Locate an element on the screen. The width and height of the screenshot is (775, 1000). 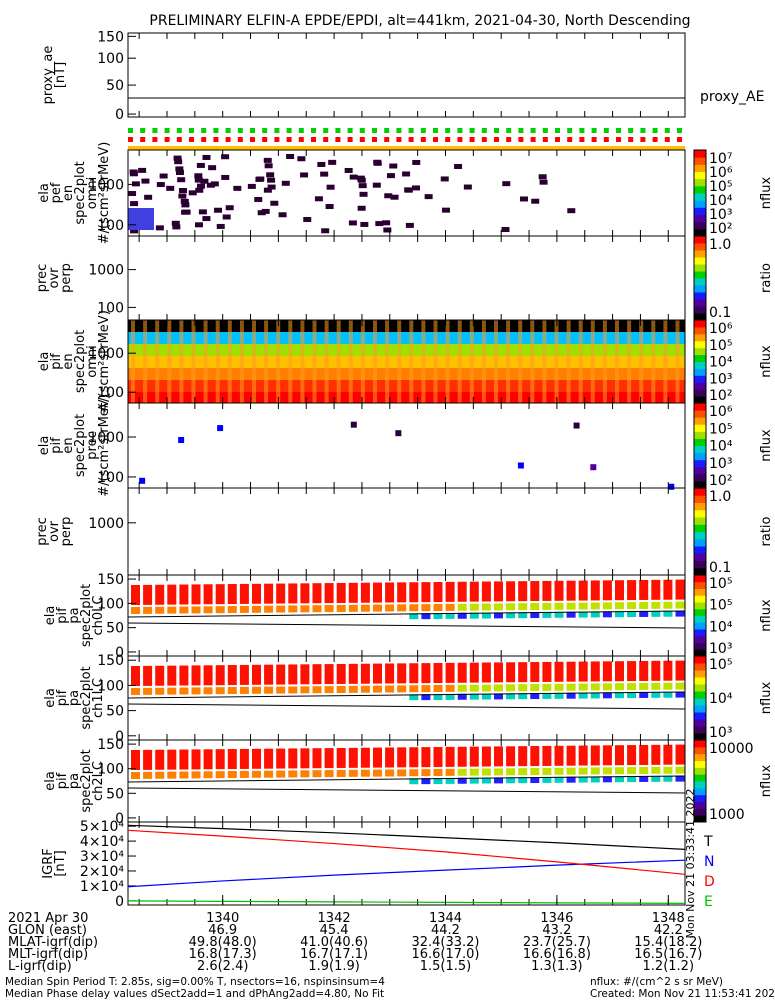
flag-bar is located at coordinates (406, 148).